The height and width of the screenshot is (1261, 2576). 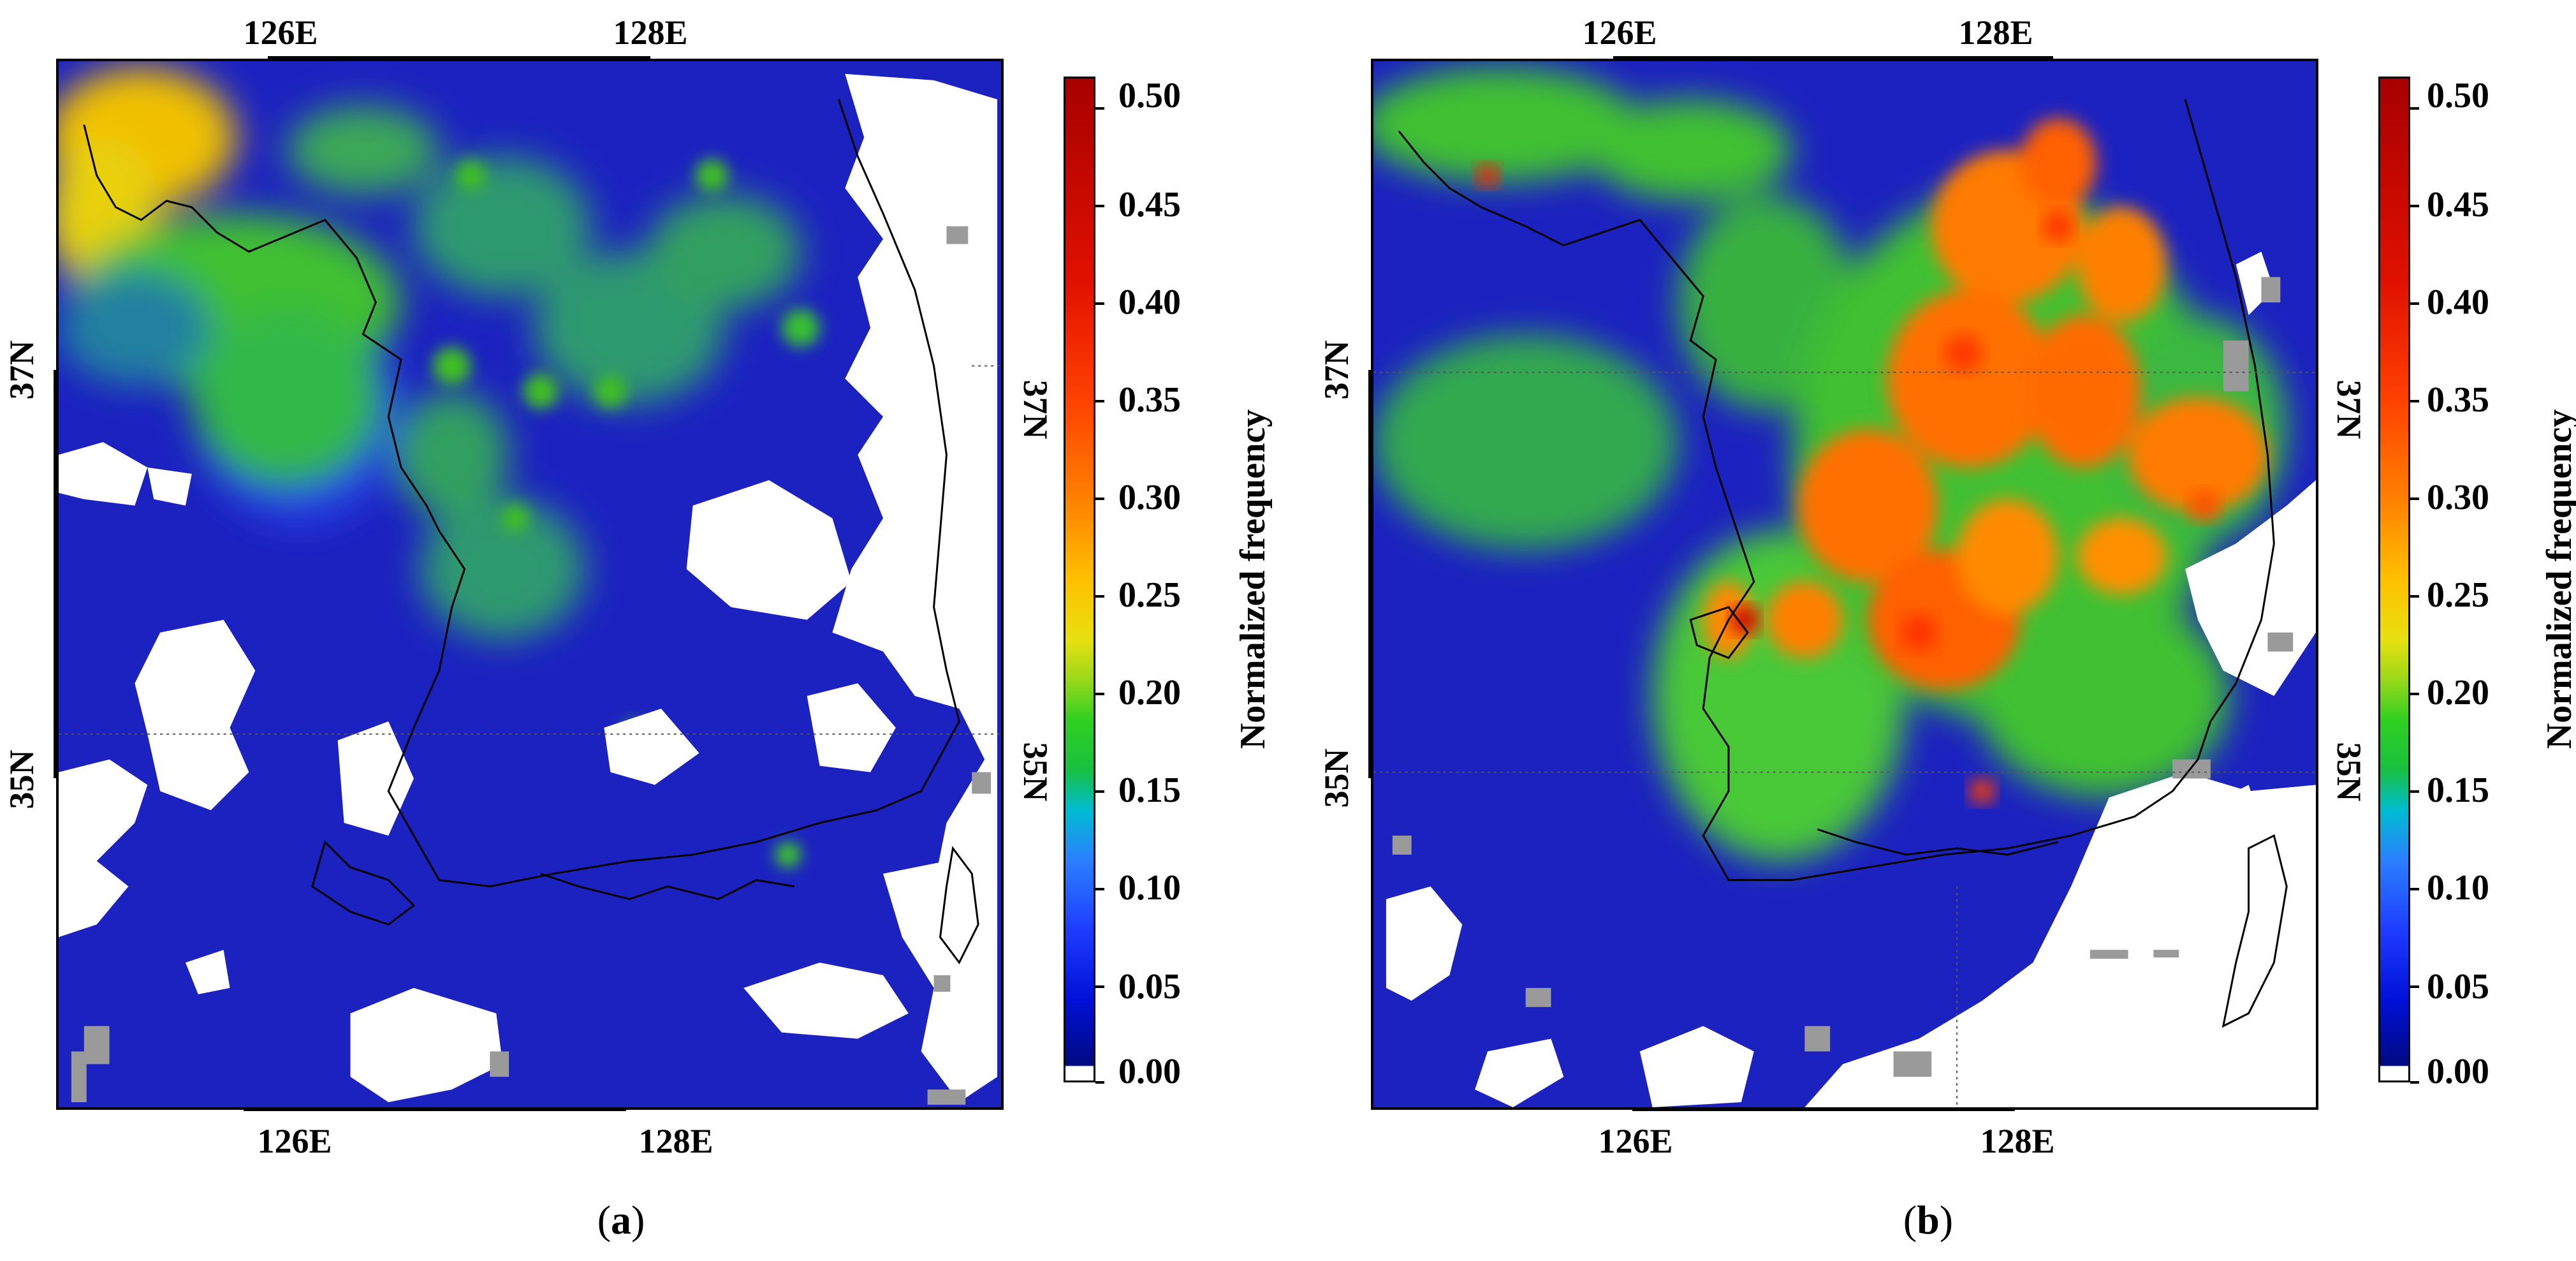 What do you see at coordinates (430, 353) in the screenshot?
I see `frequency-blobs` at bounding box center [430, 353].